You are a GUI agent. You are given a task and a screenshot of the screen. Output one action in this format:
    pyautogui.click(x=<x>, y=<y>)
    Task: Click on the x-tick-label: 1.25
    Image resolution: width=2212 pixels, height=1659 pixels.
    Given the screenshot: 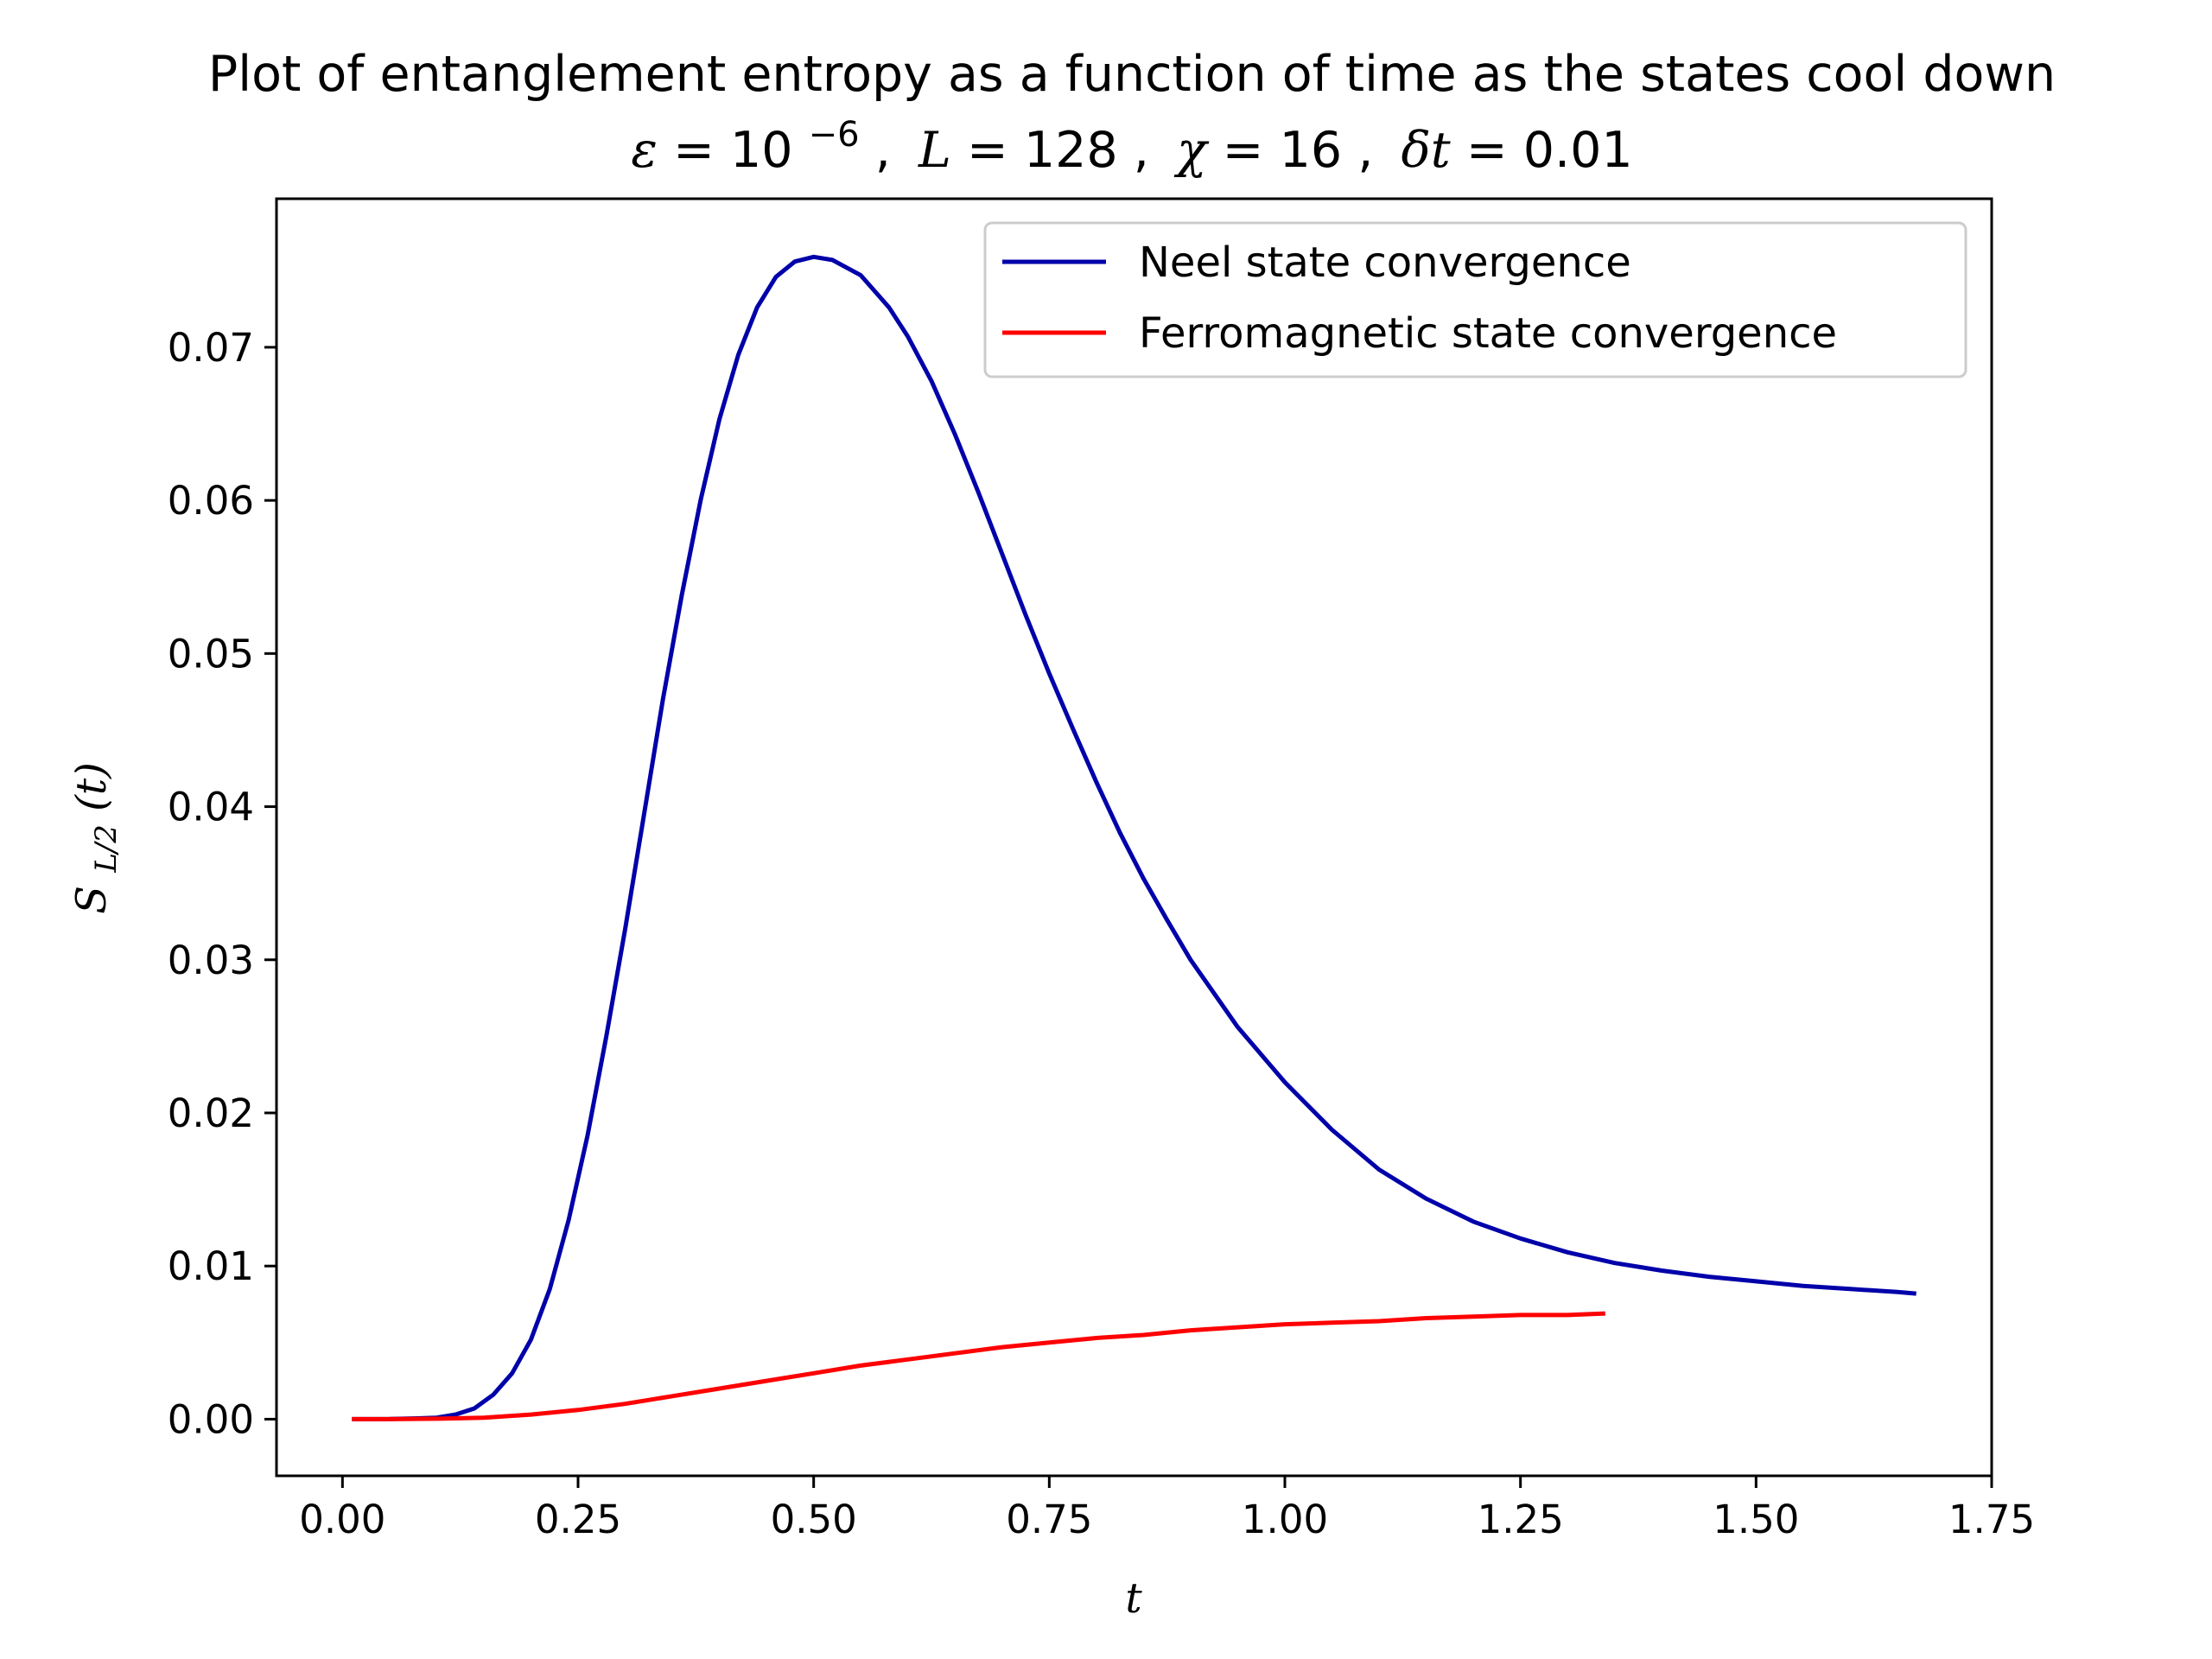 What is the action you would take?
    pyautogui.click(x=1521, y=1519)
    